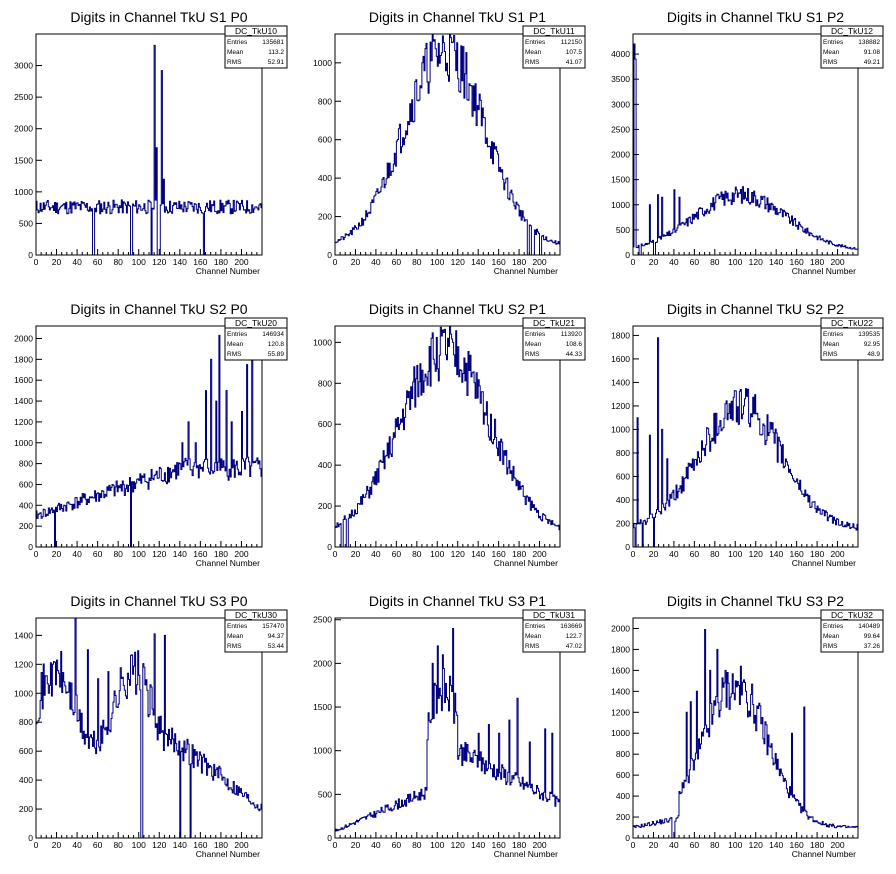 The height and width of the screenshot is (874, 896). What do you see at coordinates (574, 52) in the screenshot?
I see `stats-value: 107.5` at bounding box center [574, 52].